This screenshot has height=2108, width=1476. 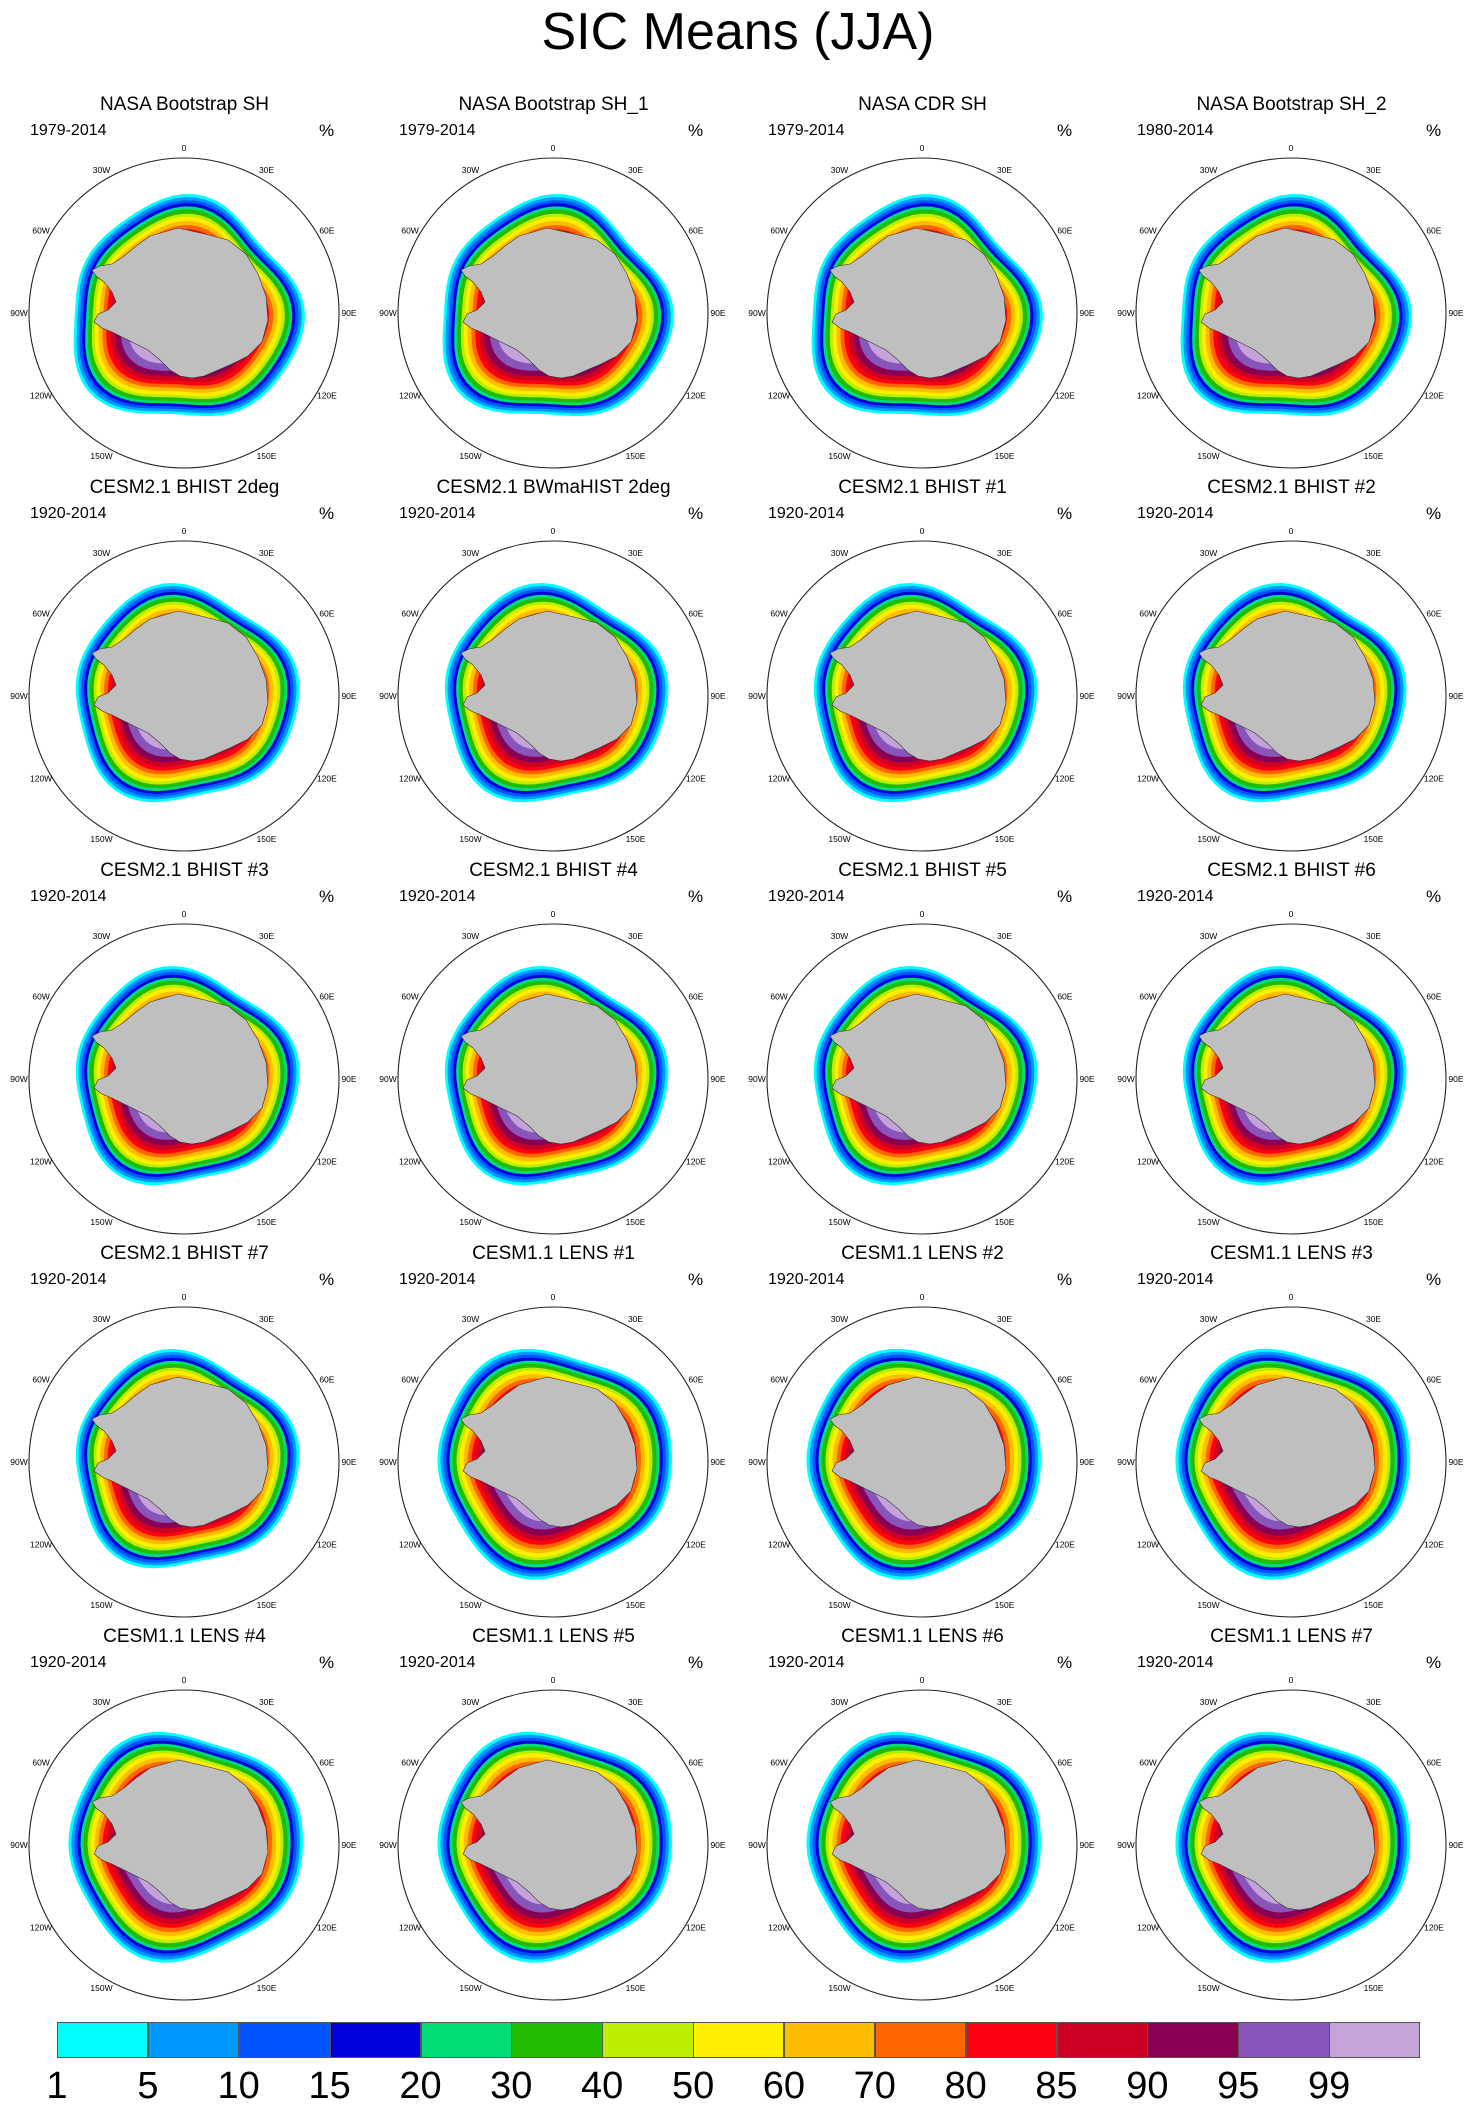 What do you see at coordinates (329, 2086) in the screenshot?
I see `colorbar-label: 15` at bounding box center [329, 2086].